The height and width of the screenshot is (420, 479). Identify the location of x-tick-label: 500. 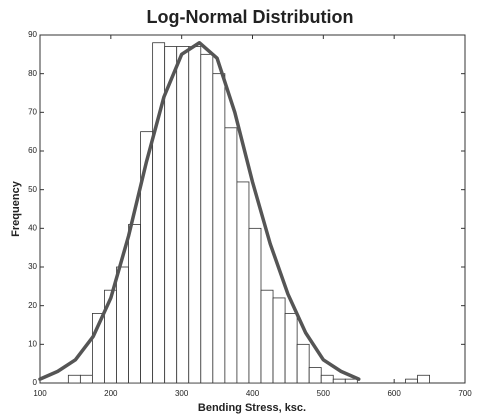
(324, 393).